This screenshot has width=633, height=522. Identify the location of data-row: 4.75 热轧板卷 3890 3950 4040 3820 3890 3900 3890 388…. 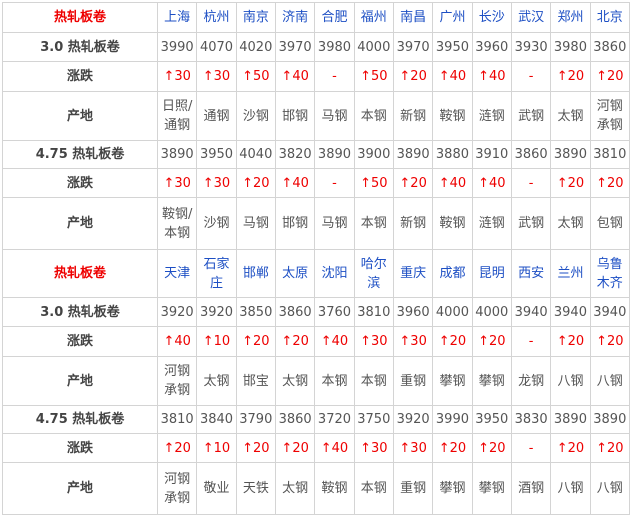
(316, 154).